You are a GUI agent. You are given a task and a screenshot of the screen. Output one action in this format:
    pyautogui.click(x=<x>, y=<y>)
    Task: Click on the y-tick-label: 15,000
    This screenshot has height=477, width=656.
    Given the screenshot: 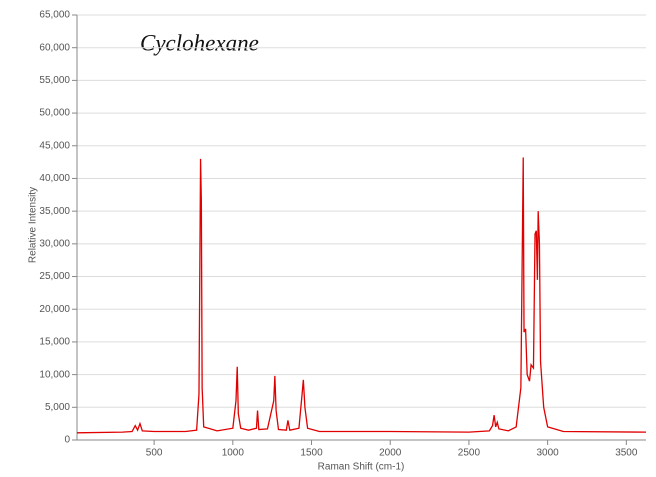 What is the action you would take?
    pyautogui.click(x=54, y=342)
    